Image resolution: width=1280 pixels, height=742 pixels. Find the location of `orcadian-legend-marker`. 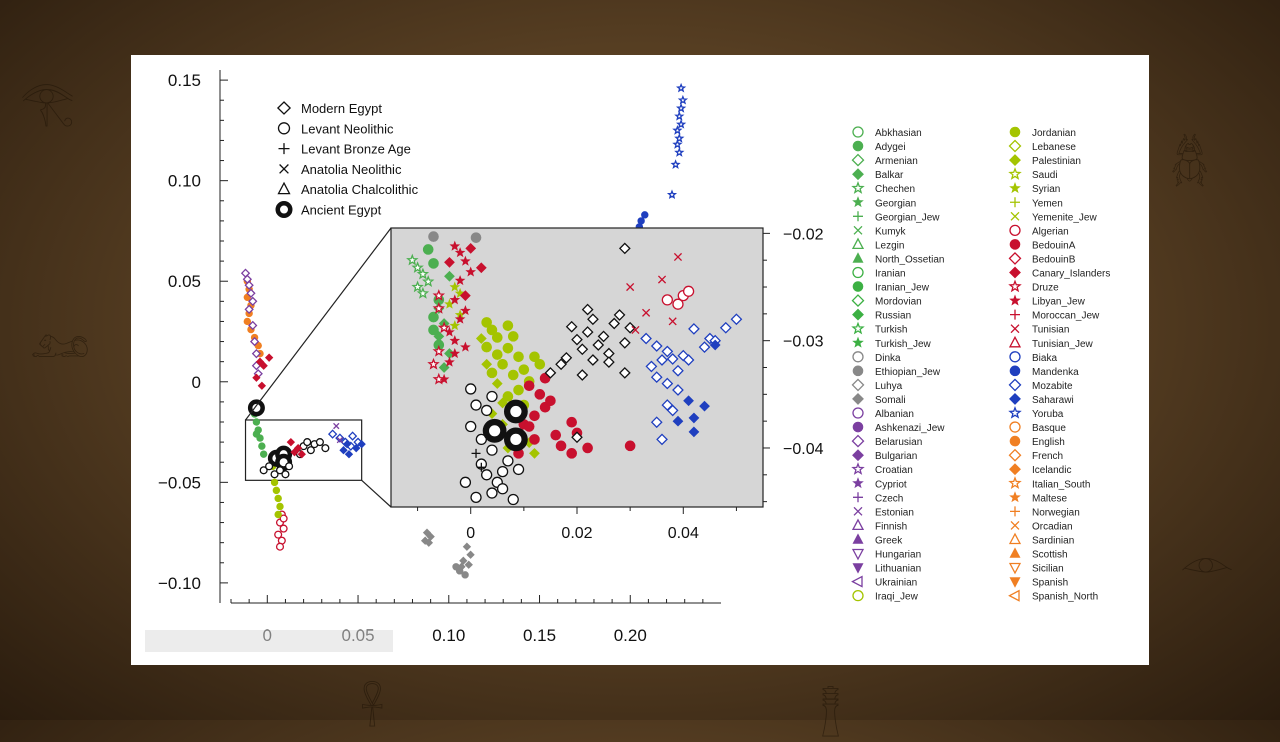

orcadian-legend-marker is located at coordinates (1015, 525).